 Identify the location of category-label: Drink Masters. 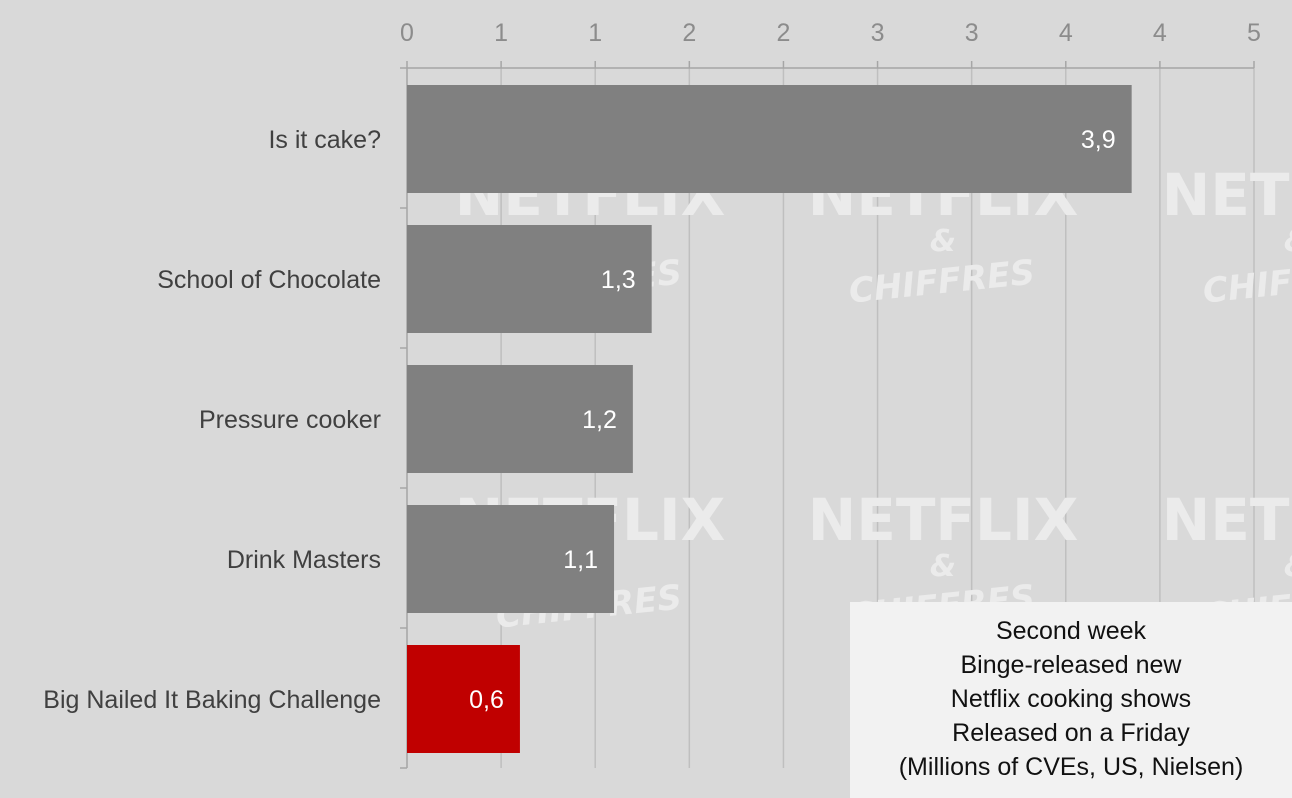
(304, 560).